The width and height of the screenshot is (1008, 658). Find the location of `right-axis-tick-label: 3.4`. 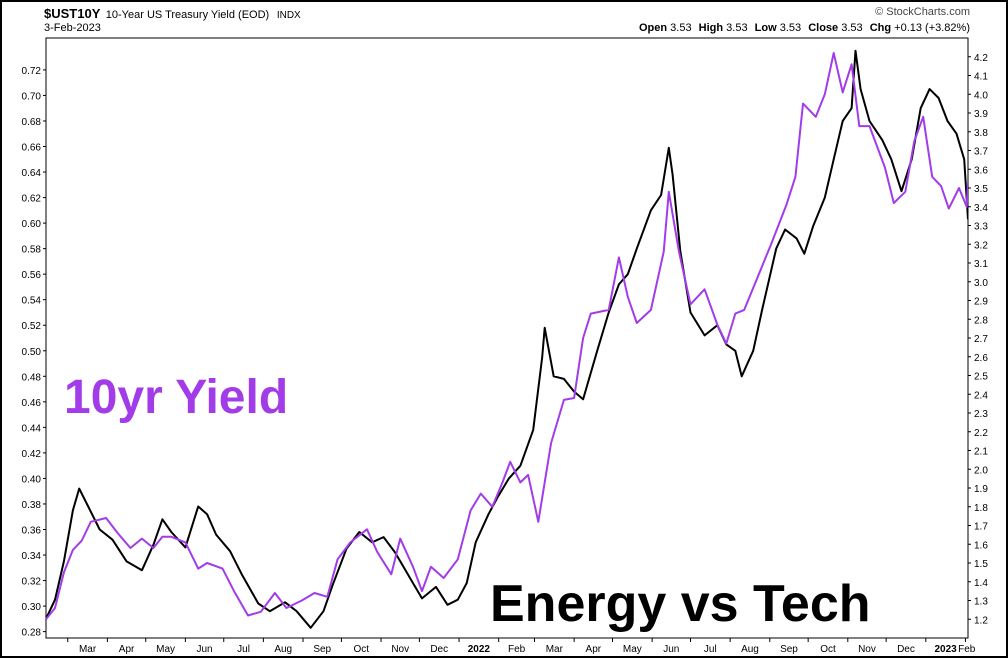

right-axis-tick-label: 3.4 is located at coordinates (981, 208).